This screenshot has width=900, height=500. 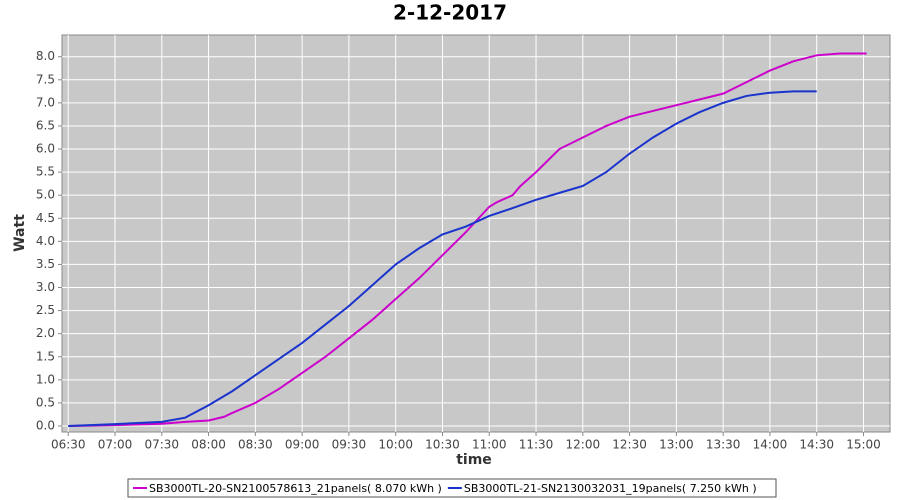 What do you see at coordinates (45, 149) in the screenshot?
I see `y-tick-label: 6.0` at bounding box center [45, 149].